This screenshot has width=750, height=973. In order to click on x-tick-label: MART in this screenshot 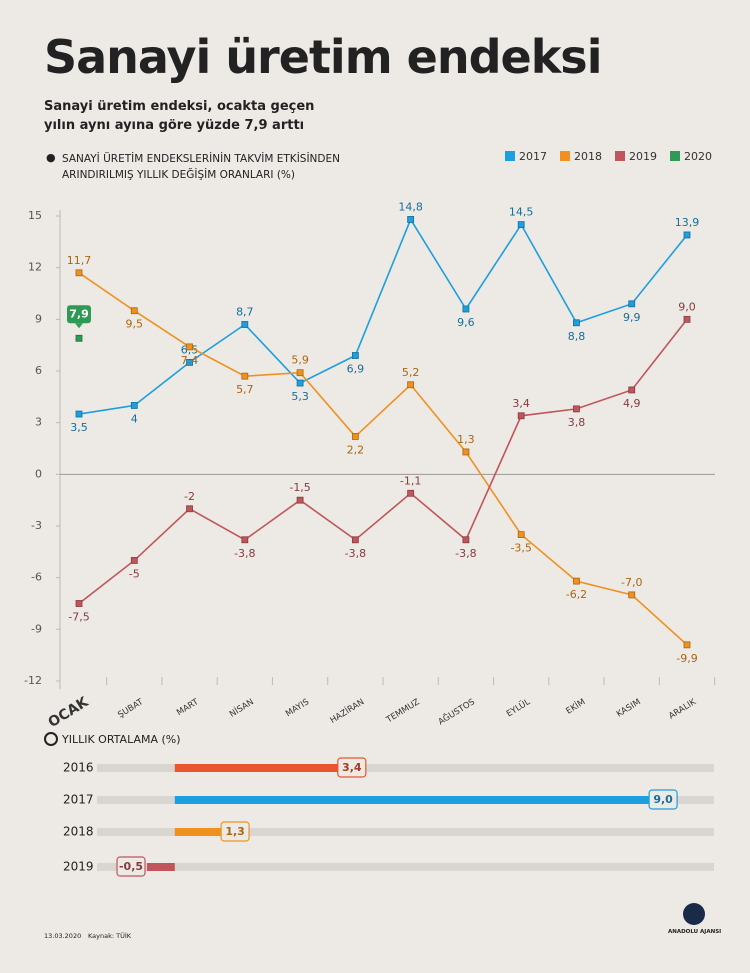, I will do `click(188, 707)`.